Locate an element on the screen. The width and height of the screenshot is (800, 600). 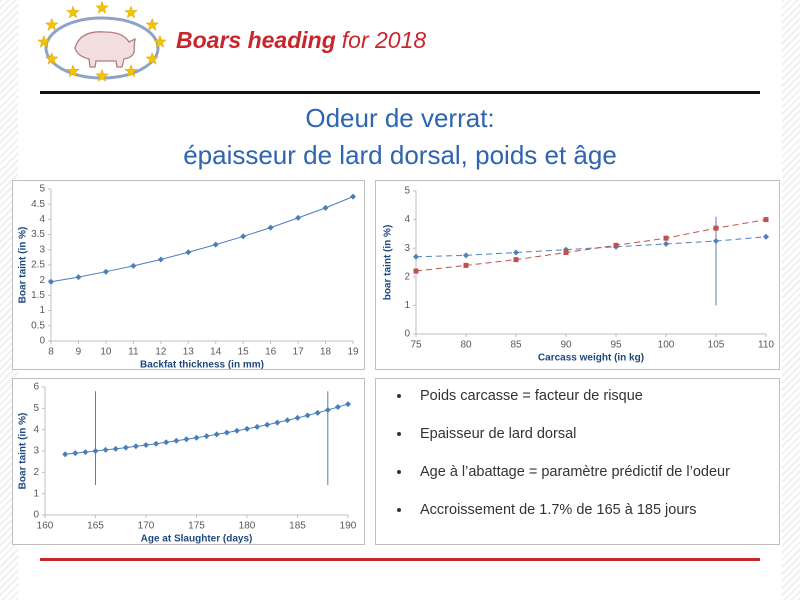
x-tick-label: 17 is located at coordinates (299, 352).